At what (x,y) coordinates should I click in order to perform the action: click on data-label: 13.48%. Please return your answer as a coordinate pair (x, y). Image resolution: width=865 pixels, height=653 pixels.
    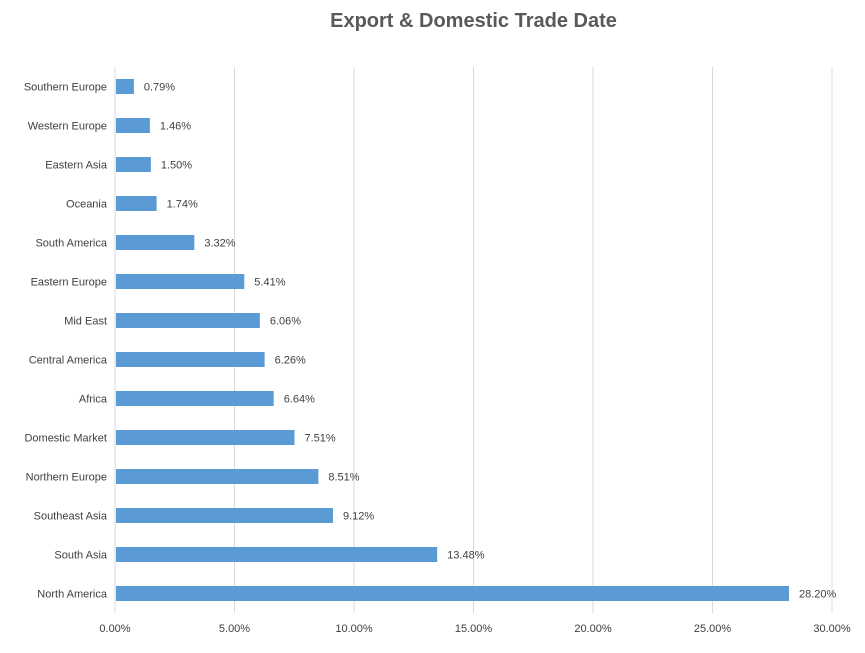
    Looking at the image, I should click on (466, 556).